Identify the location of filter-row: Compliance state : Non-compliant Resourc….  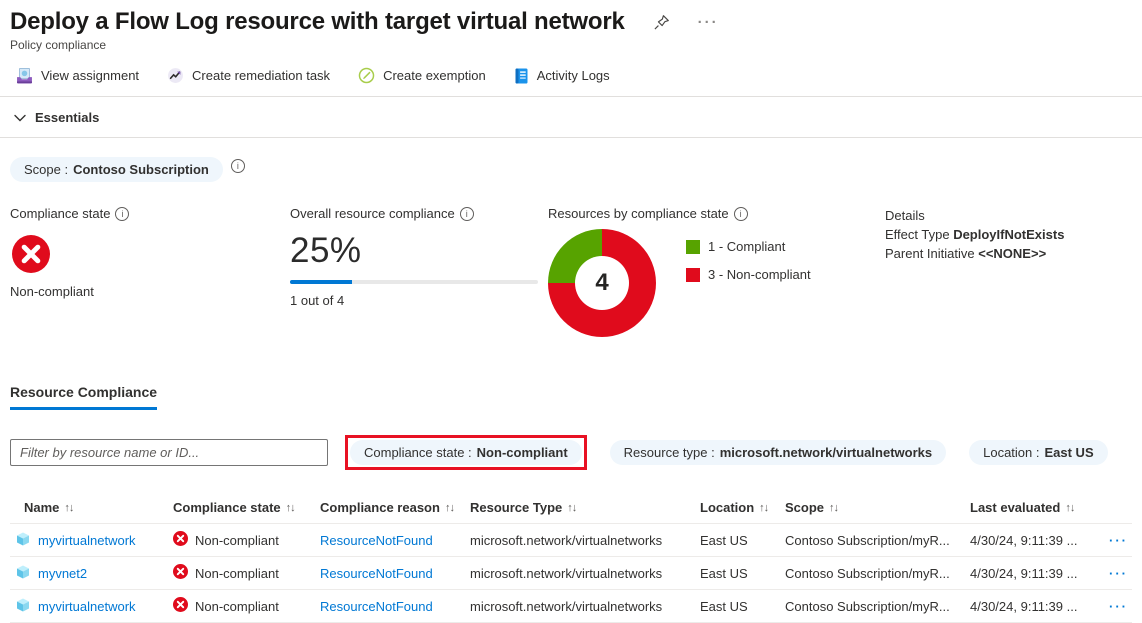
(571, 452).